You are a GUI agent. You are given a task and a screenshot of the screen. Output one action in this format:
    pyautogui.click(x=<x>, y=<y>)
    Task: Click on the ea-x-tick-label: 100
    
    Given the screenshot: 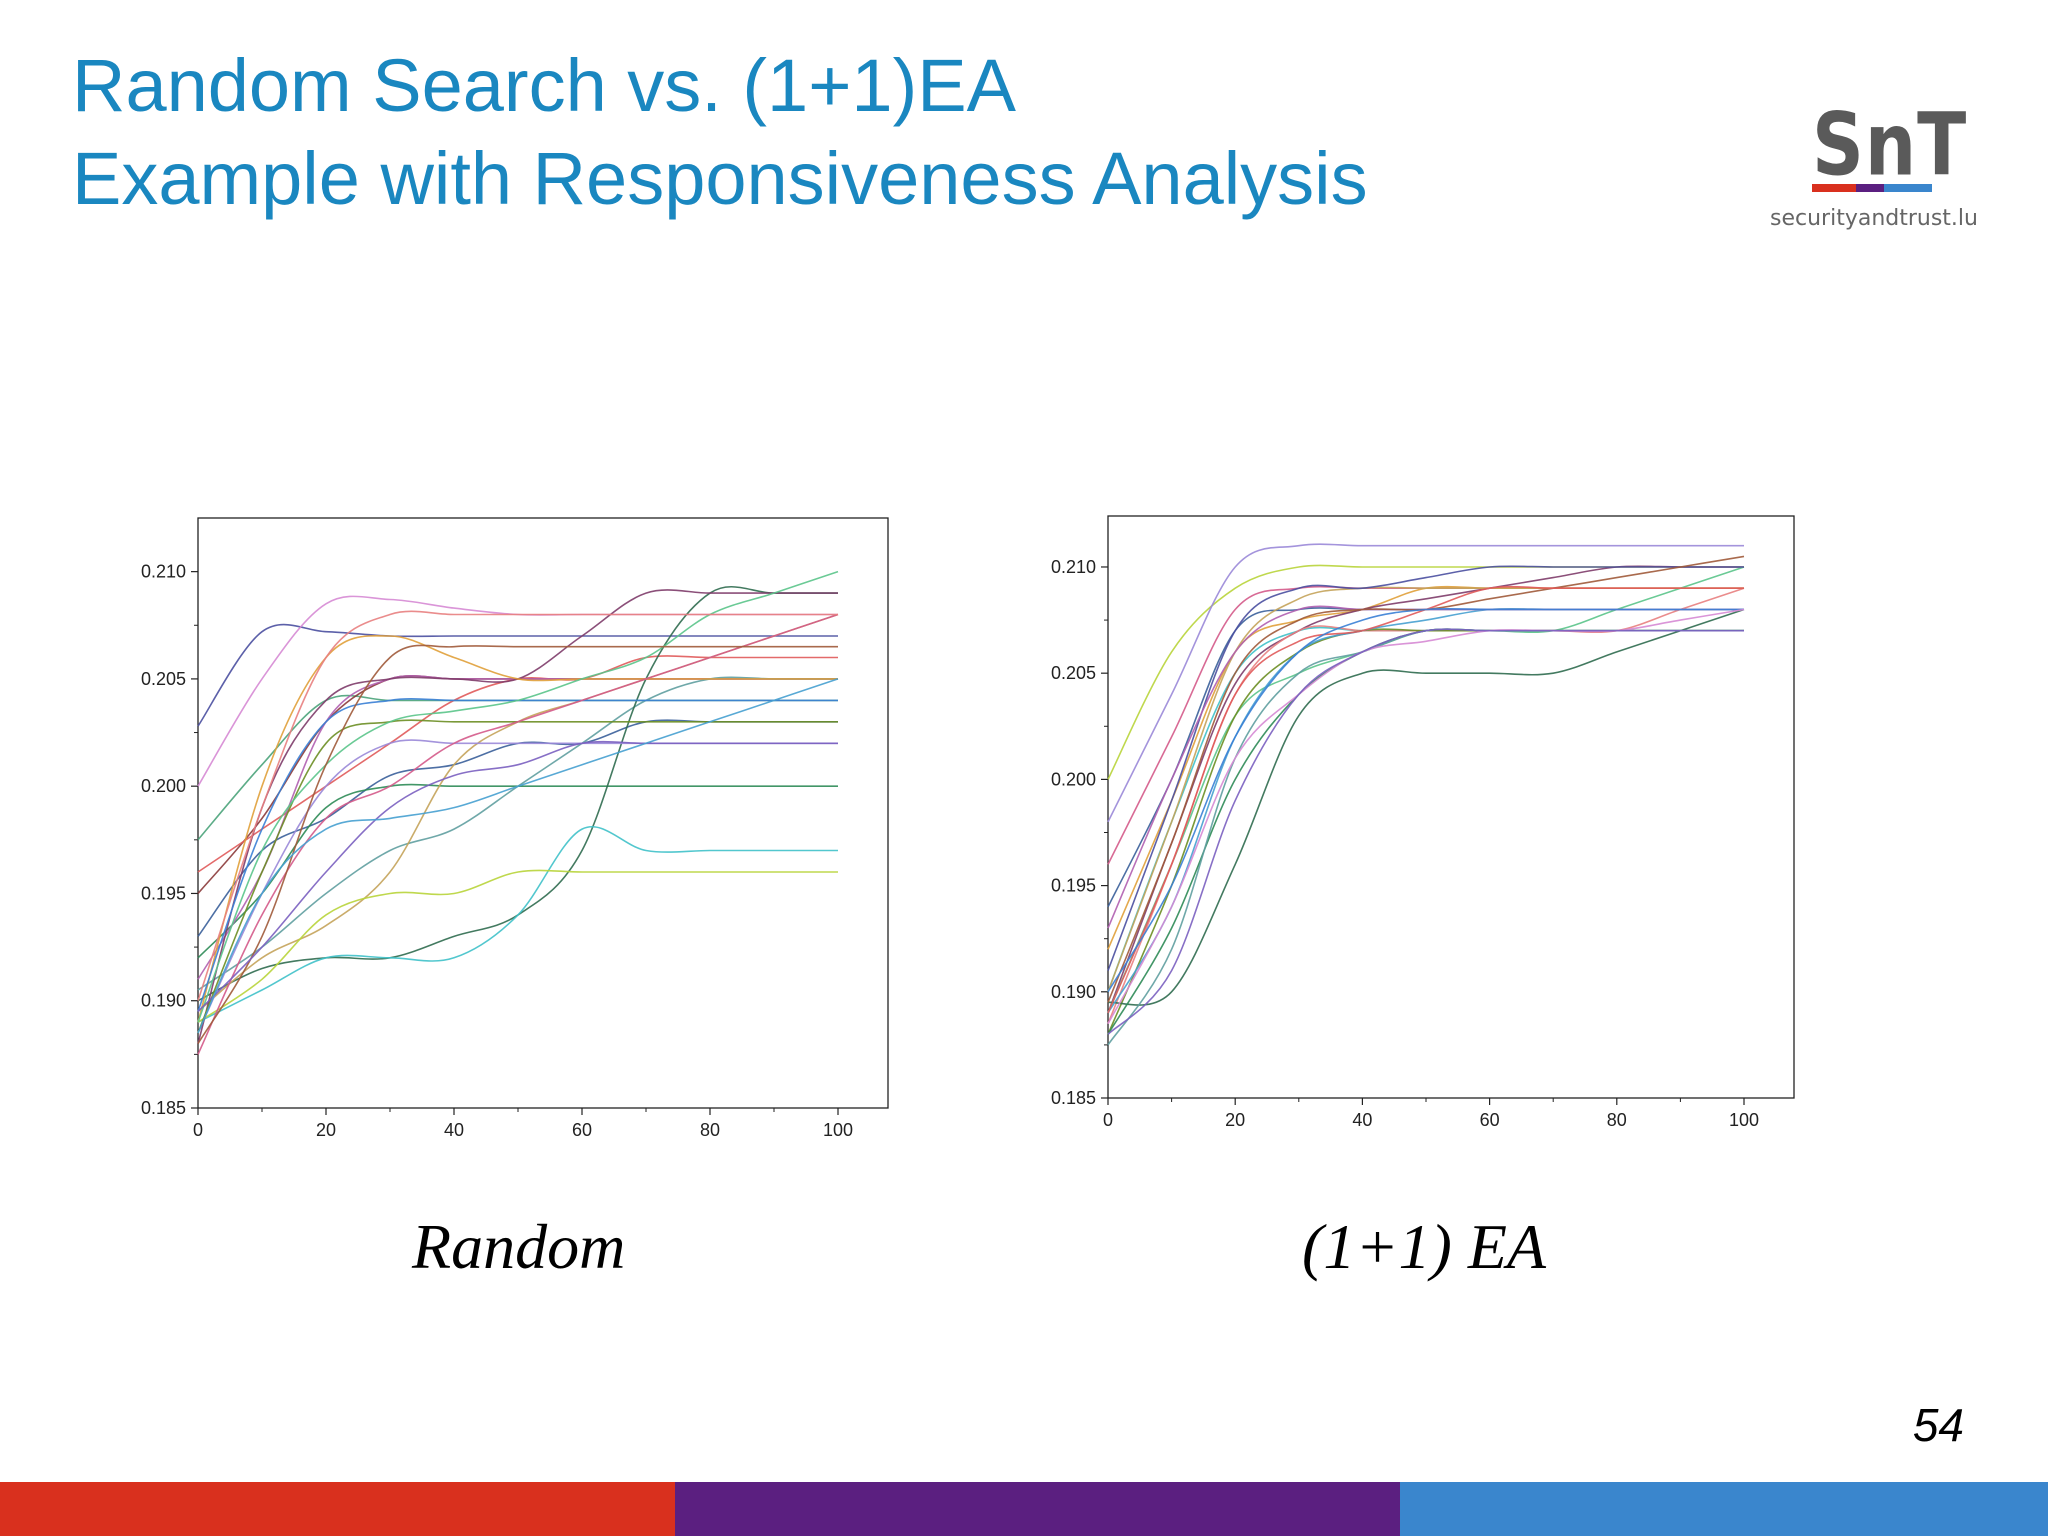 What is the action you would take?
    pyautogui.click(x=1744, y=1120)
    